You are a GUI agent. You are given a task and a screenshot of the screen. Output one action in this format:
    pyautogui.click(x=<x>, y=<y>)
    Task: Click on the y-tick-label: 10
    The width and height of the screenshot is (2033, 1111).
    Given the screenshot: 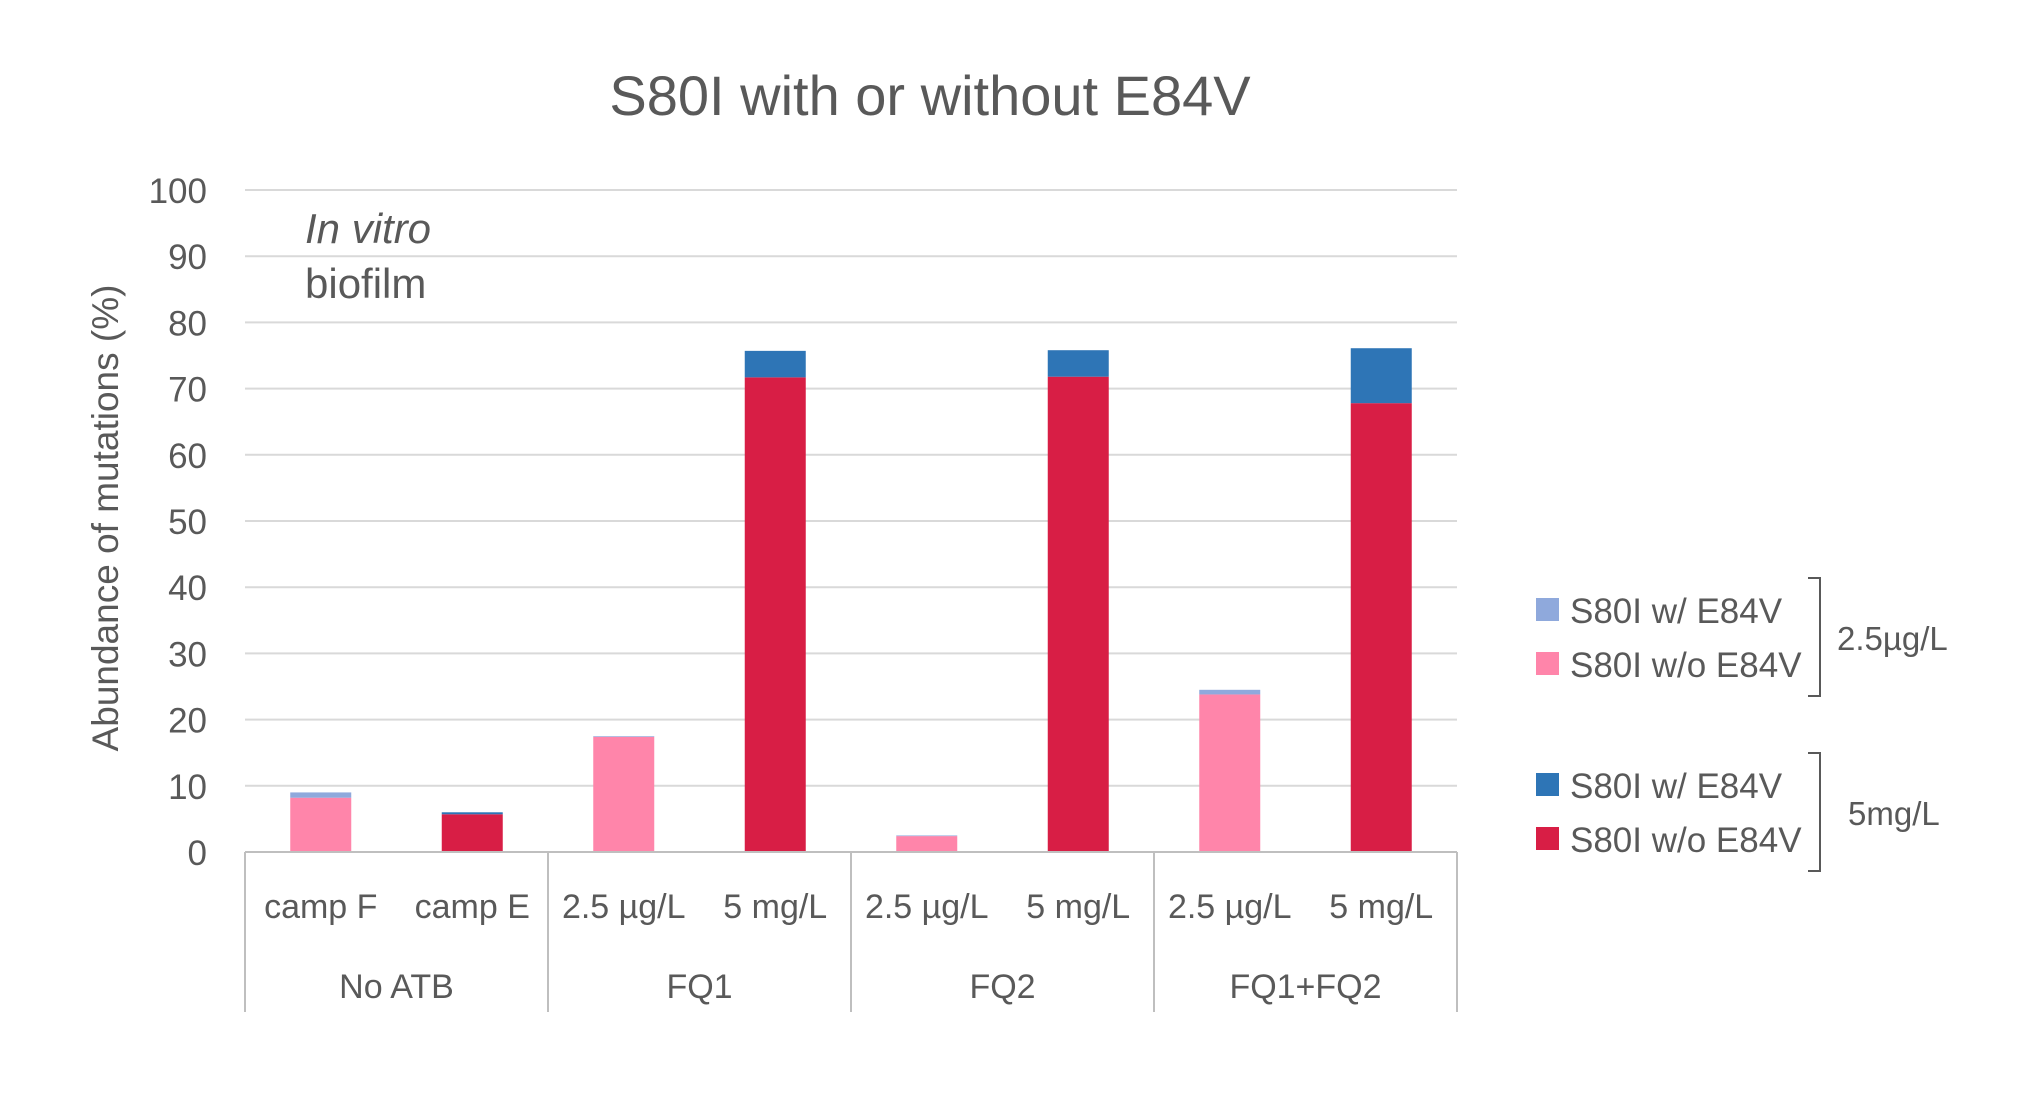 What is the action you would take?
    pyautogui.click(x=187, y=787)
    